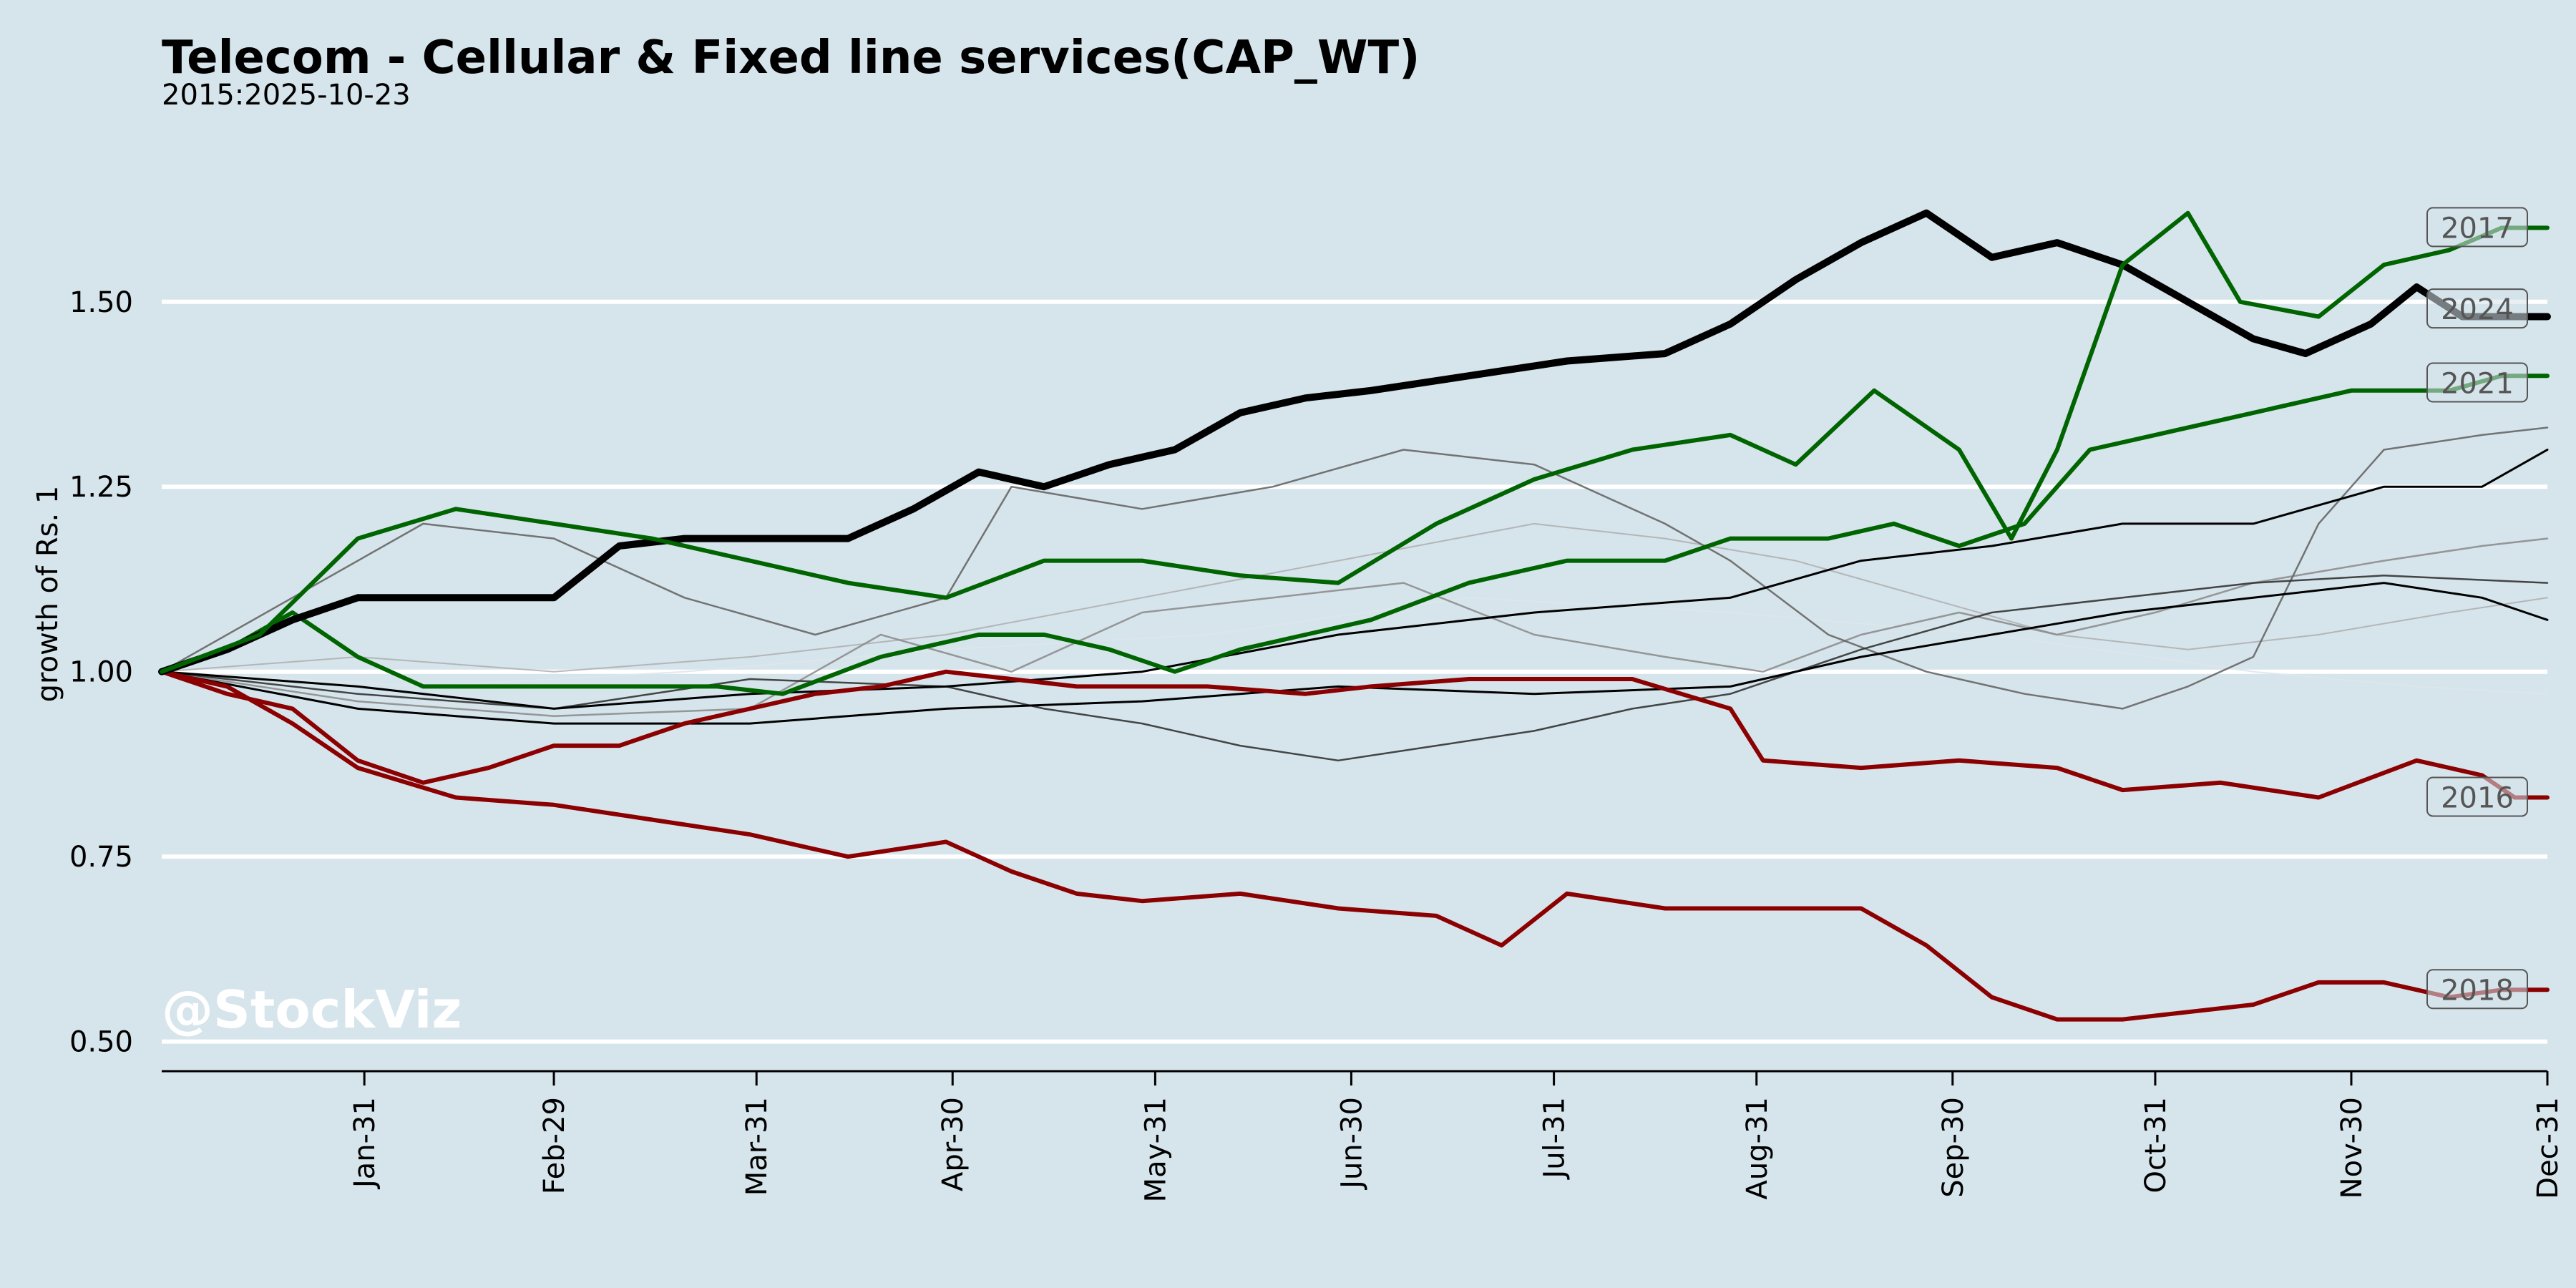 This screenshot has width=2576, height=1288. I want to click on x-tick-label: Mar-31, so click(757, 1146).